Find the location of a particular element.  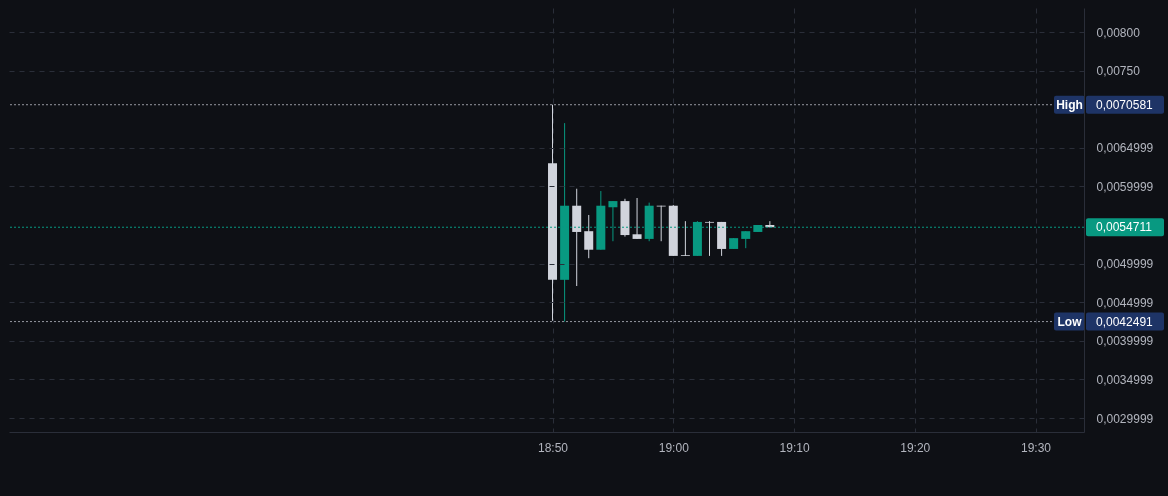

y-tick-label: 0,0049999 is located at coordinates (1125, 264).